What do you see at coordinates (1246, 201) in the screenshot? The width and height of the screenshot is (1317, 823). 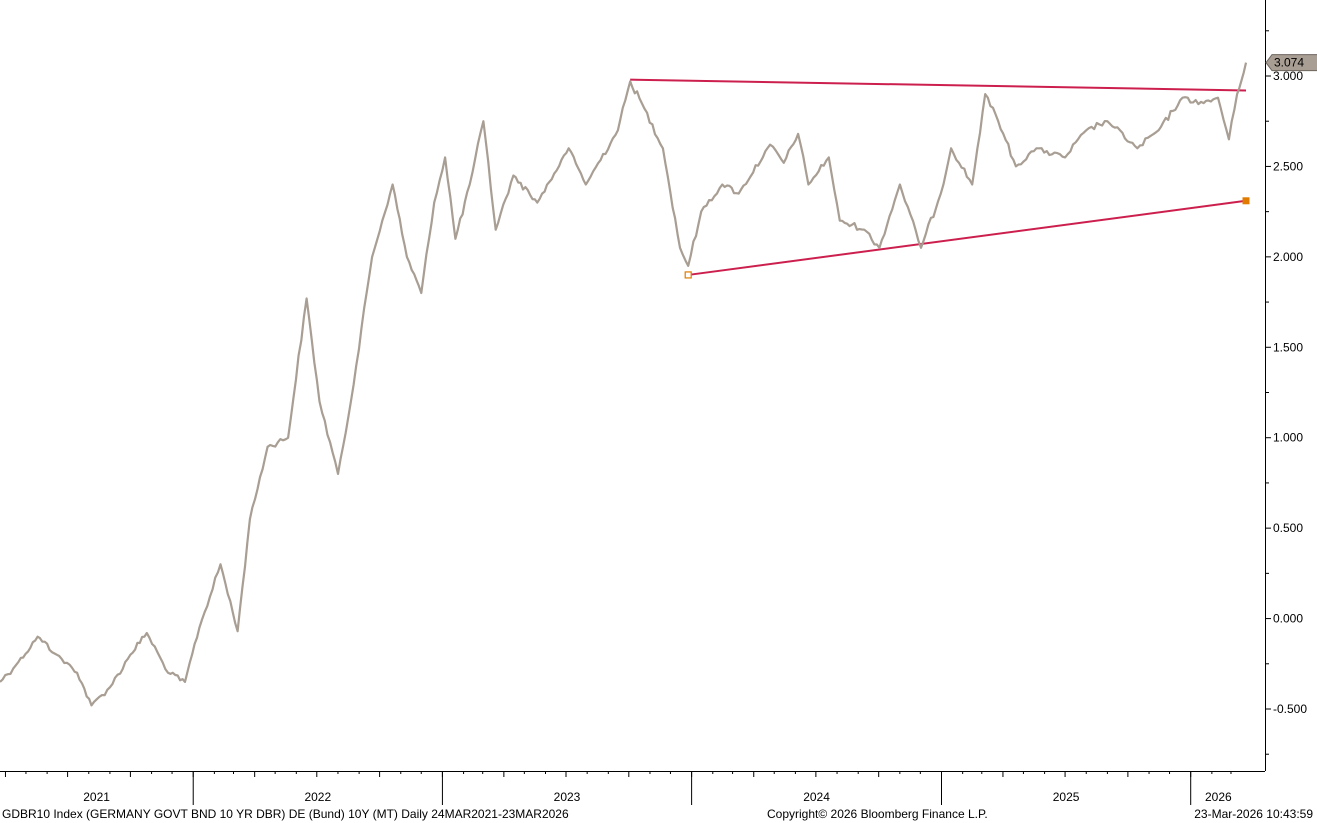 I see `trendline-end-handle` at bounding box center [1246, 201].